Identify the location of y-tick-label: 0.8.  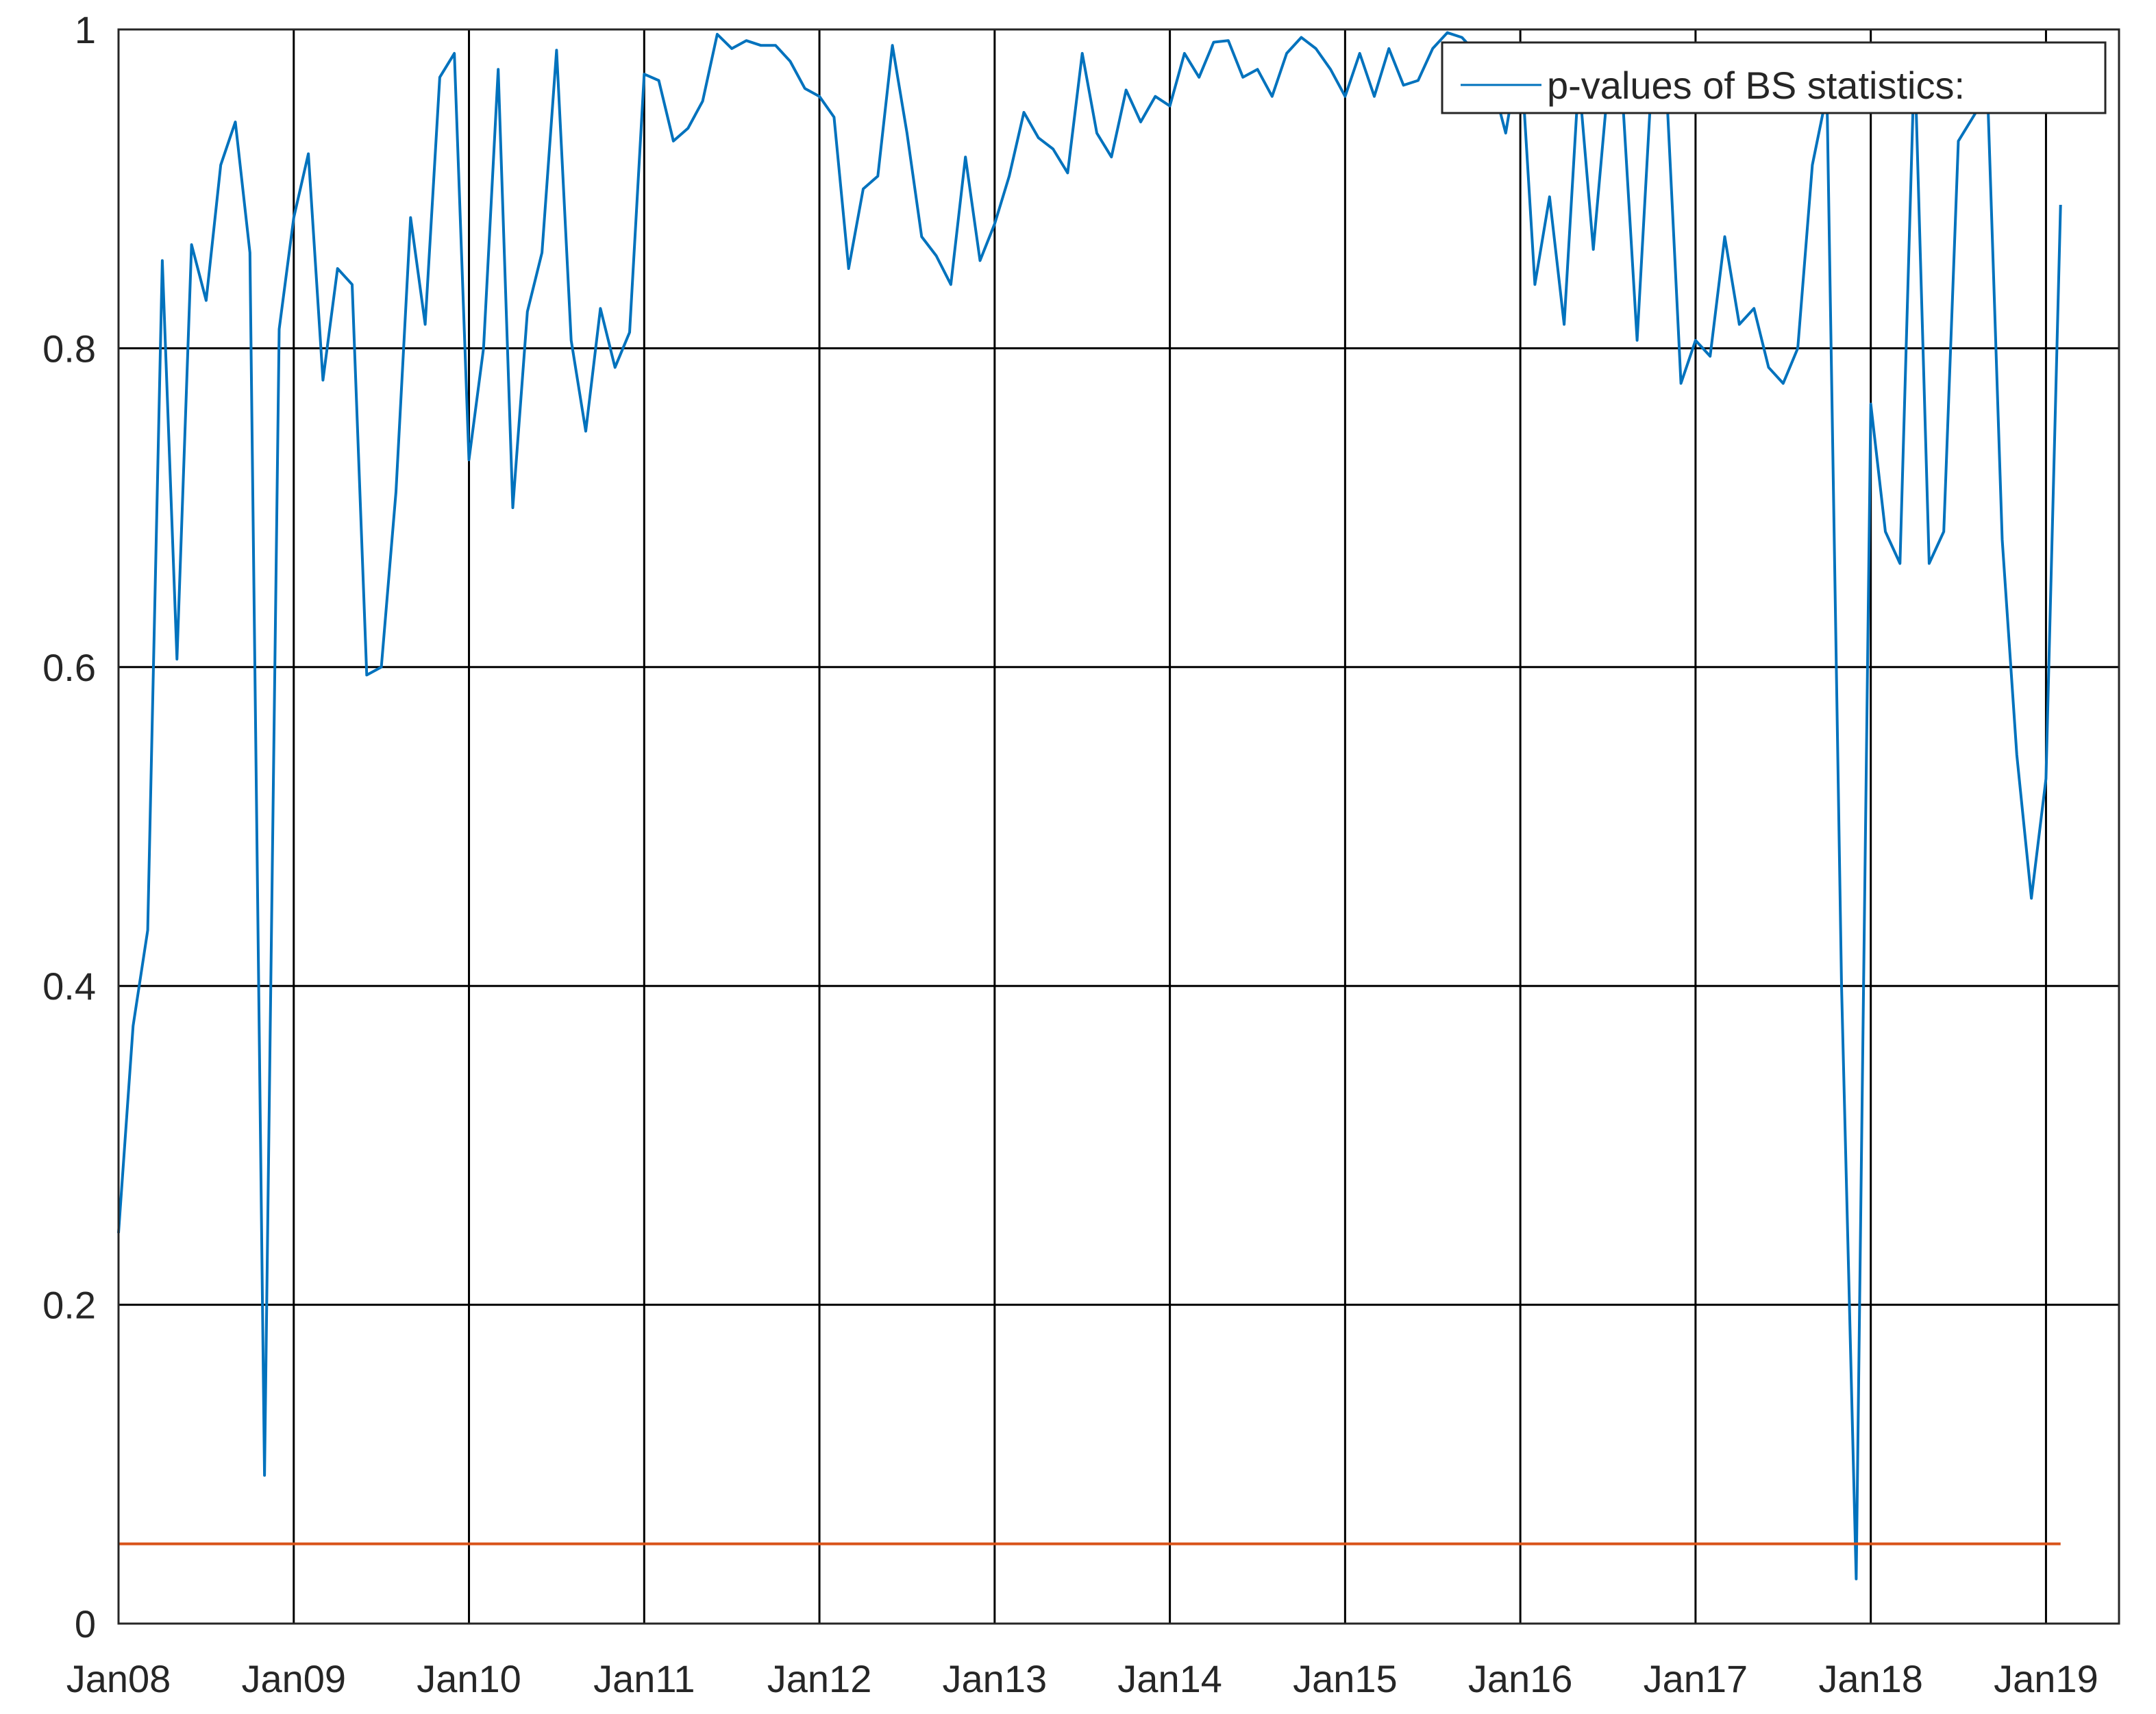
(69, 348).